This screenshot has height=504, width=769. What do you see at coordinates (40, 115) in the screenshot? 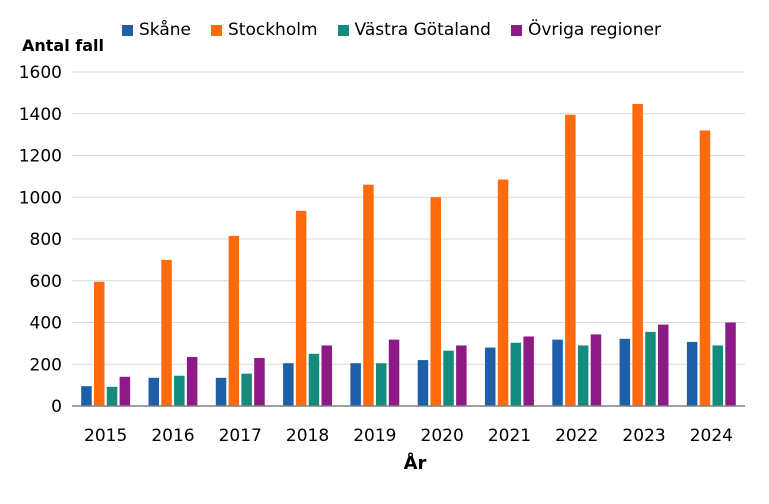
I see `y-tick-label: 1400` at bounding box center [40, 115].